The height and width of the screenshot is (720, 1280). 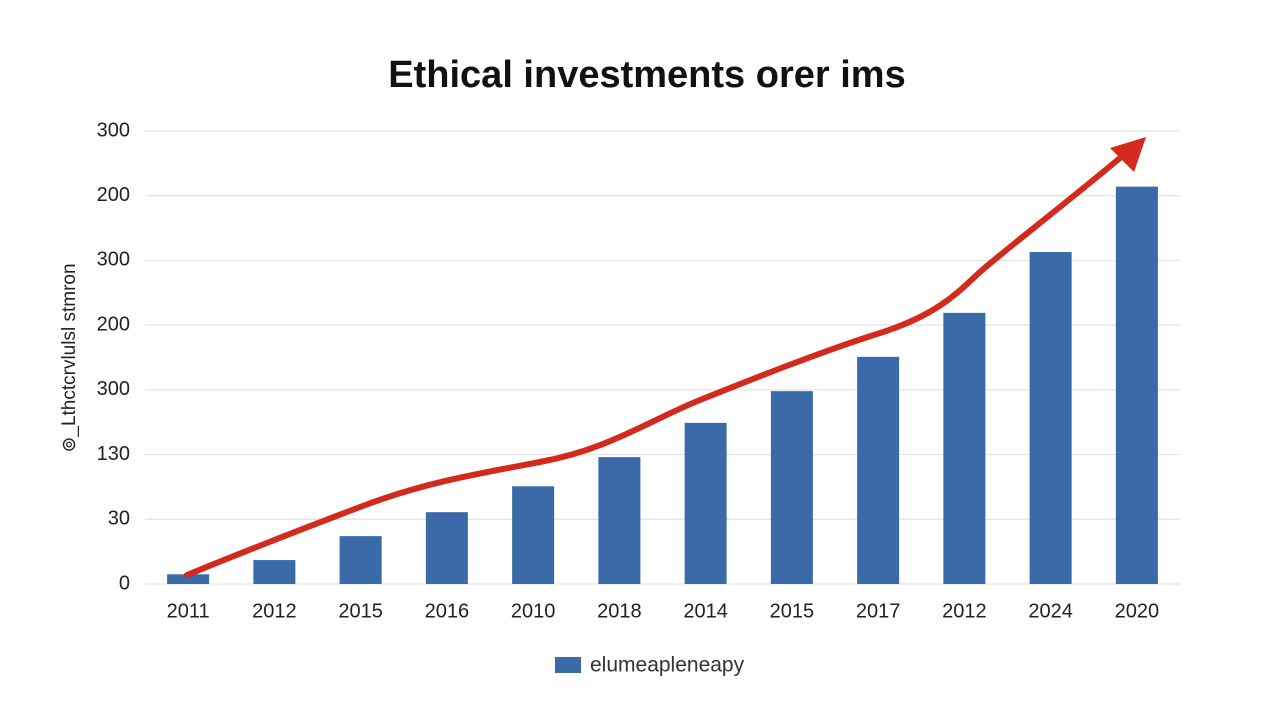 What do you see at coordinates (1128, 154) in the screenshot?
I see `trend-arrowhead` at bounding box center [1128, 154].